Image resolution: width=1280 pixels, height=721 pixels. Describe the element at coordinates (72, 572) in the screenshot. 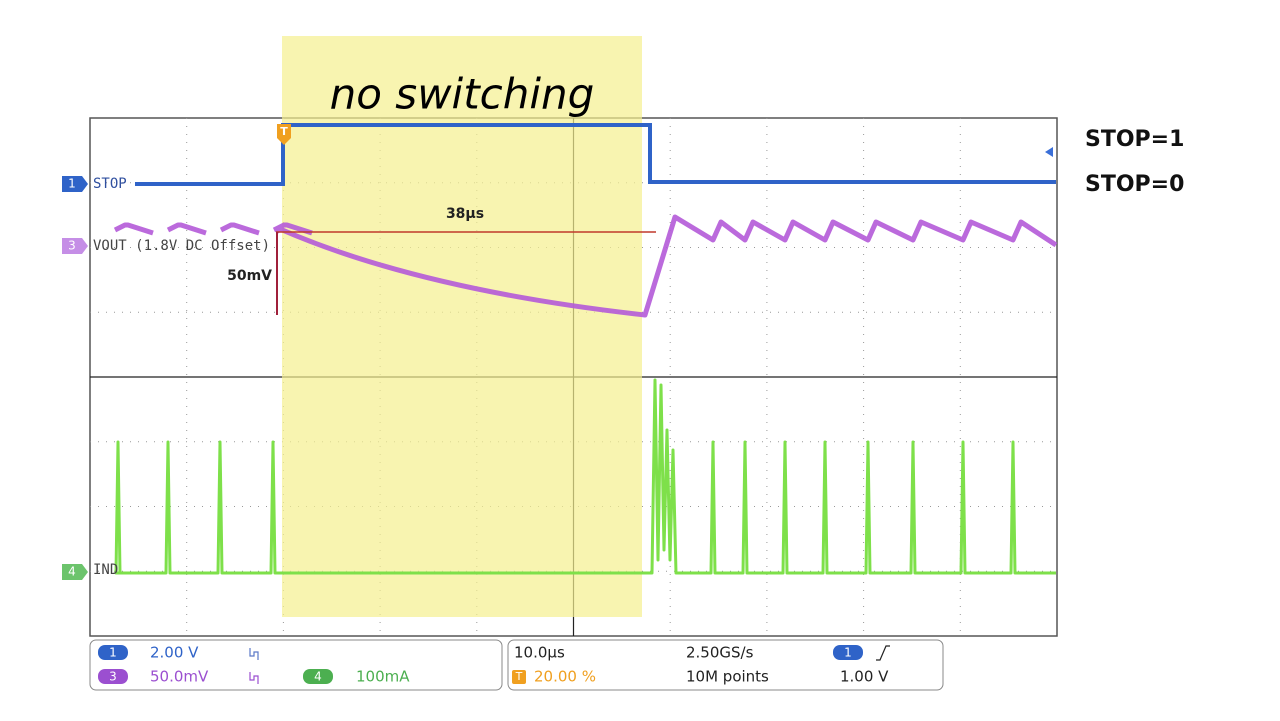

I see `channel-number: 4` at that location.